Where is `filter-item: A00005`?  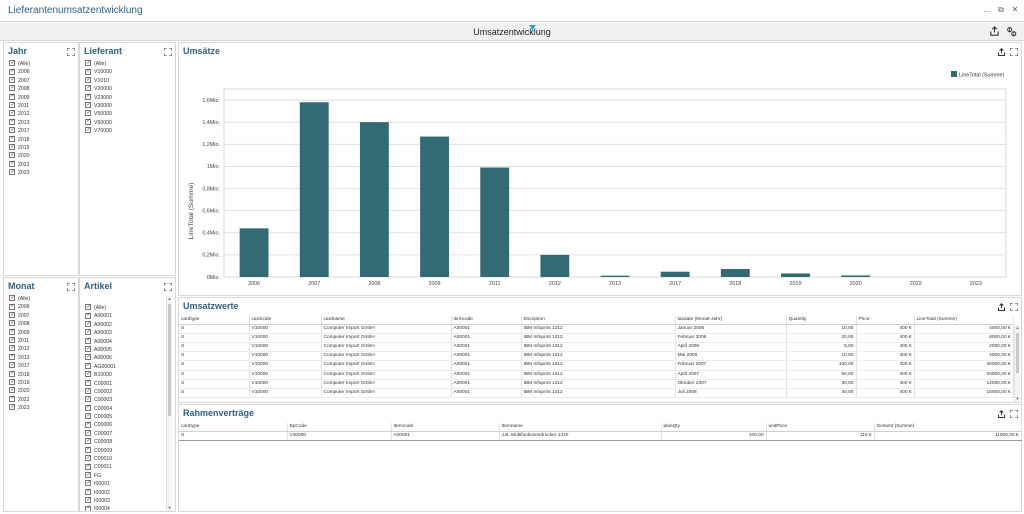 filter-item: A00005 is located at coordinates (100, 349).